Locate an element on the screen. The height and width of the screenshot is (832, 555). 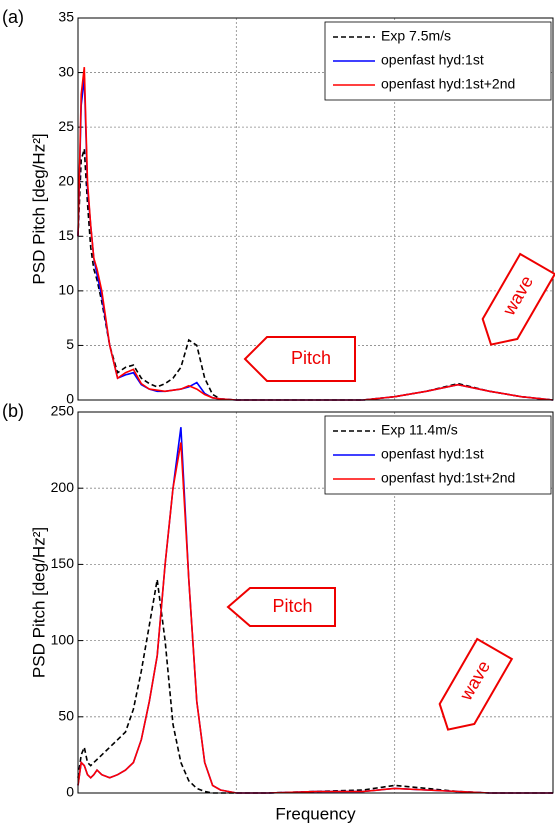
y-tick-label: 20 is located at coordinates (66, 180).